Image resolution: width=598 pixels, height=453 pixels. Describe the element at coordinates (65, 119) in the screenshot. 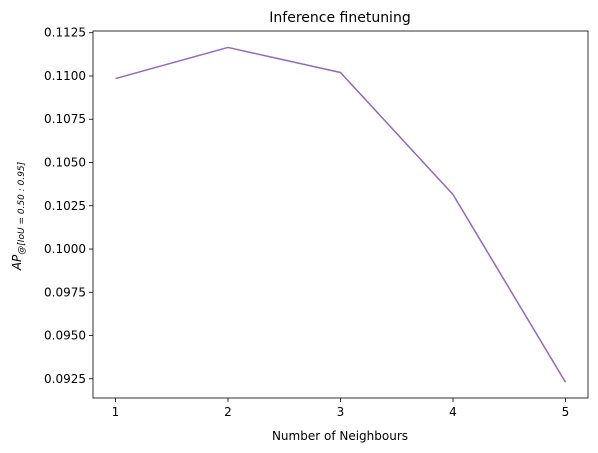

I see `y-tick-label: 0.1075` at that location.